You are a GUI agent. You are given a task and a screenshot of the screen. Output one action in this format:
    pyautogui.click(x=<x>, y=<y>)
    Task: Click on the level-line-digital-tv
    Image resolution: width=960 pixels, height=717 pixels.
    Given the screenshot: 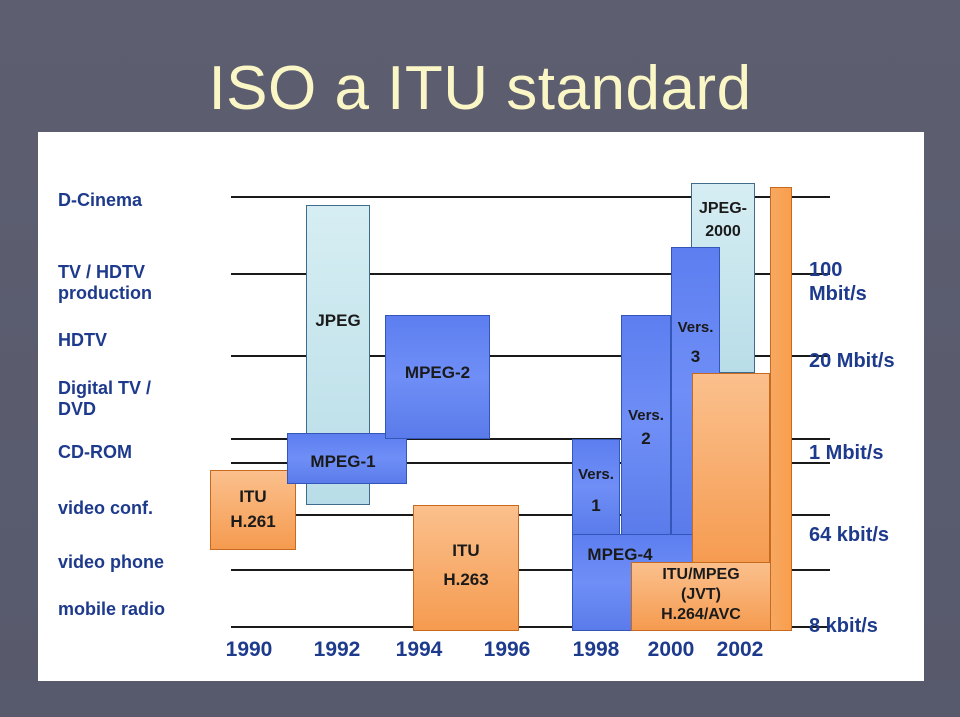 What is the action you would take?
    pyautogui.click(x=530, y=439)
    